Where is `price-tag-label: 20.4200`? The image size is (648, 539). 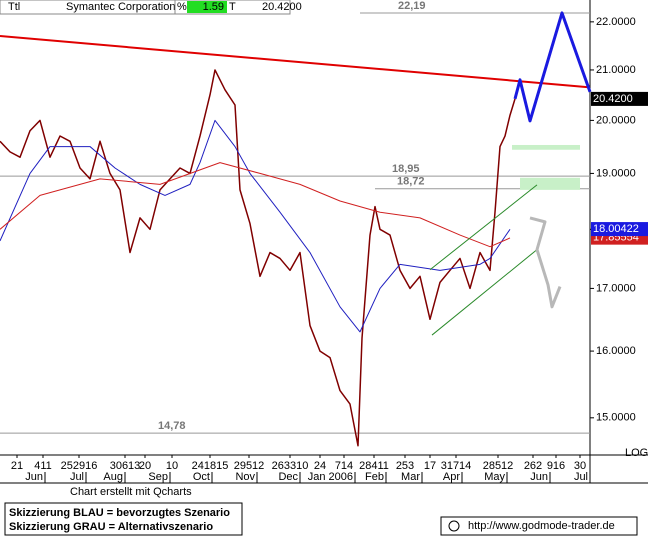
price-tag-label: 20.4200 is located at coordinates (613, 99).